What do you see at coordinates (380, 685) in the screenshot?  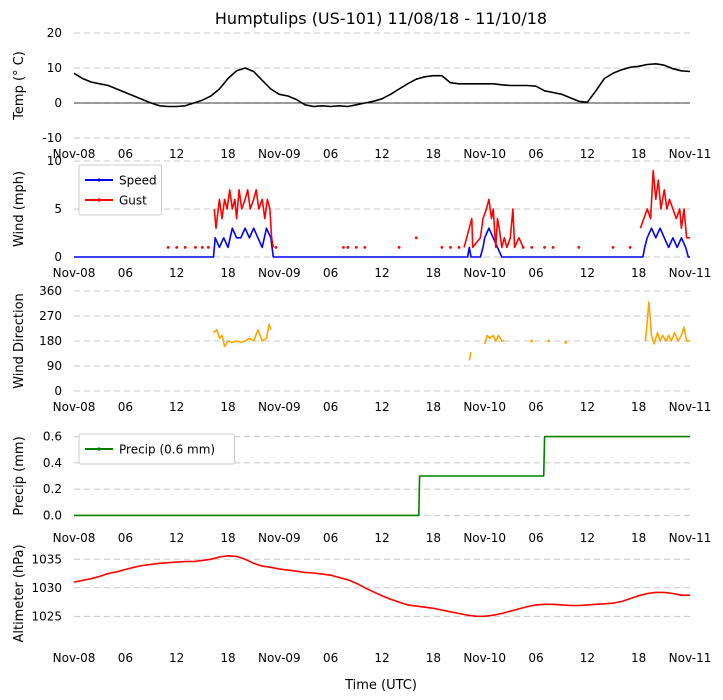 I see `x-axis-label: Time (UTC)` at bounding box center [380, 685].